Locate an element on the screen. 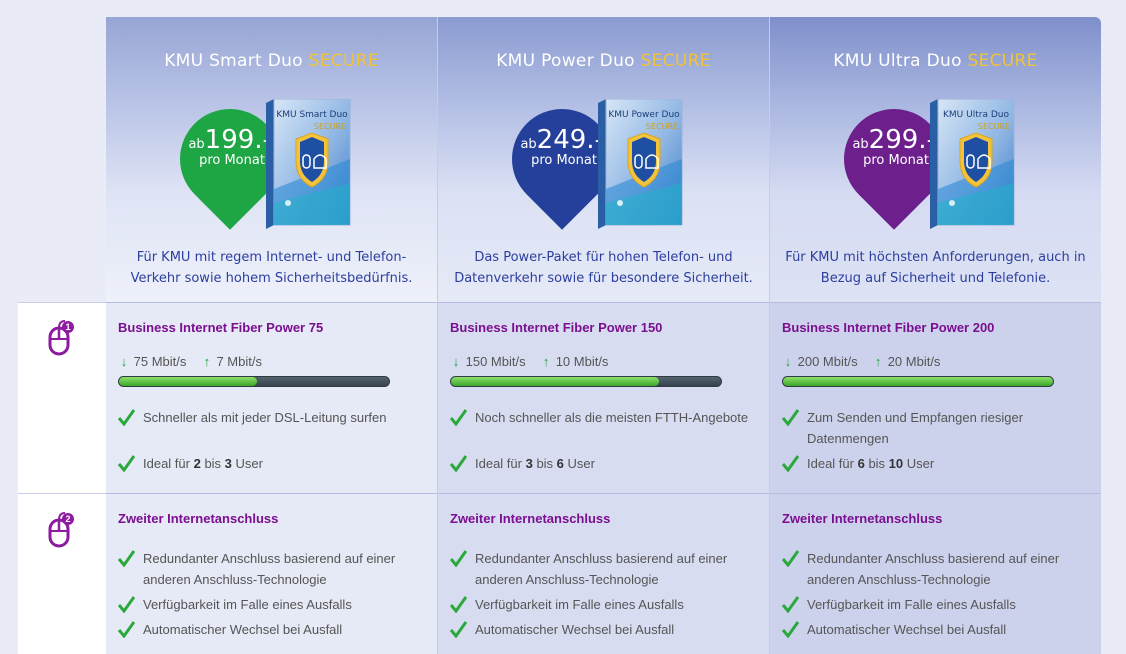  speed-values: ↓ 75 Mbit/s ↑ 7 Mbit/s is located at coordinates (190, 361).